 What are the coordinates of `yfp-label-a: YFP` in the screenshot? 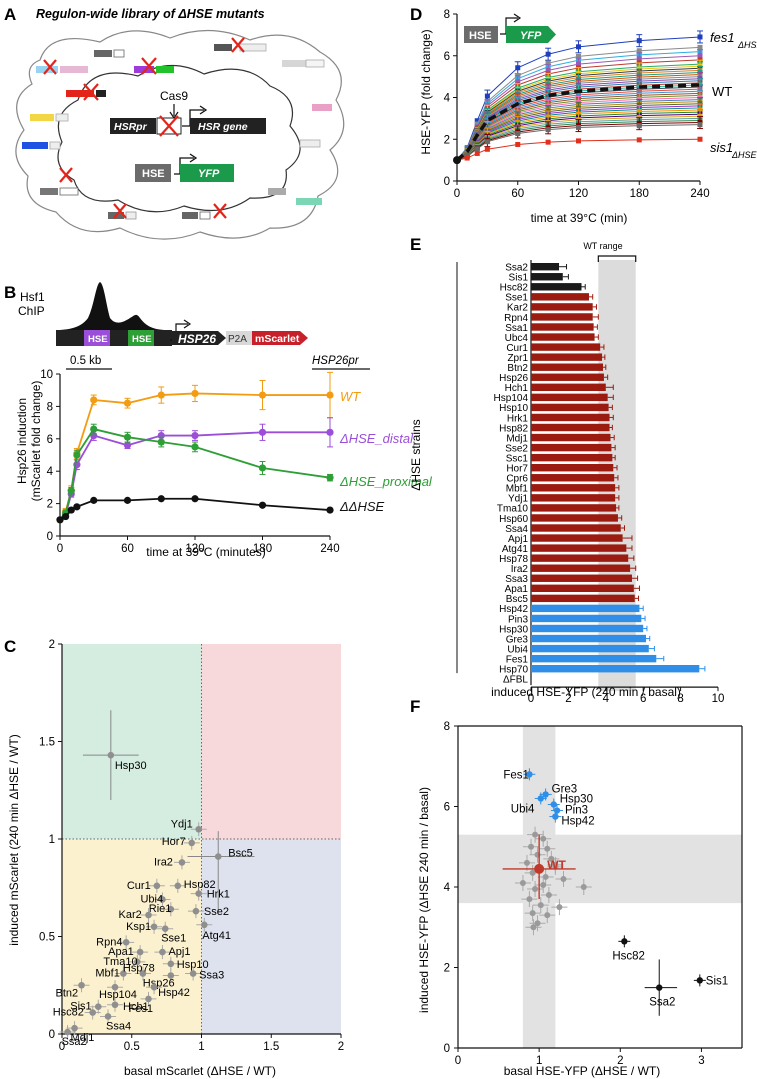 It's located at (209, 174).